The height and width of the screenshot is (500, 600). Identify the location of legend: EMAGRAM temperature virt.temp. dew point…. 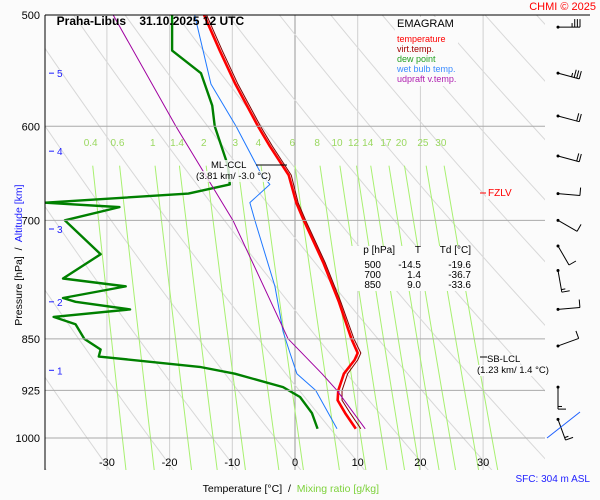
(427, 51).